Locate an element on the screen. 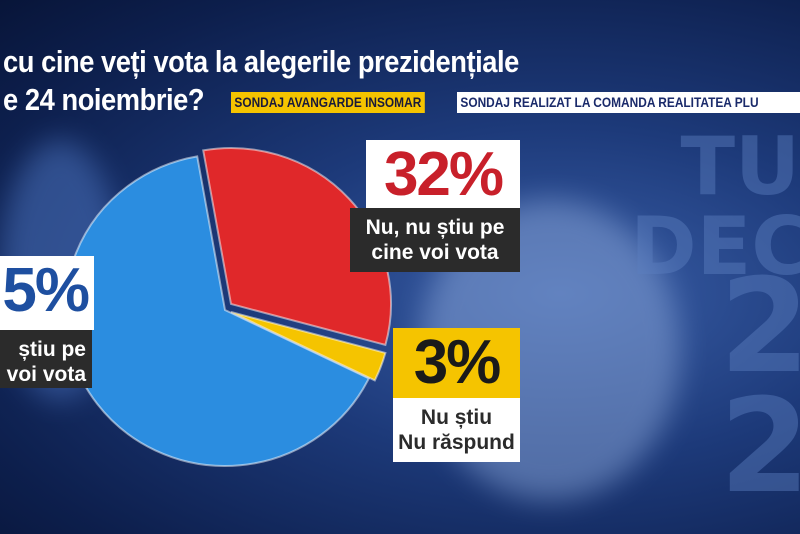  label-32-text: Nu, nu știu pe cine voi vota is located at coordinates (435, 240).